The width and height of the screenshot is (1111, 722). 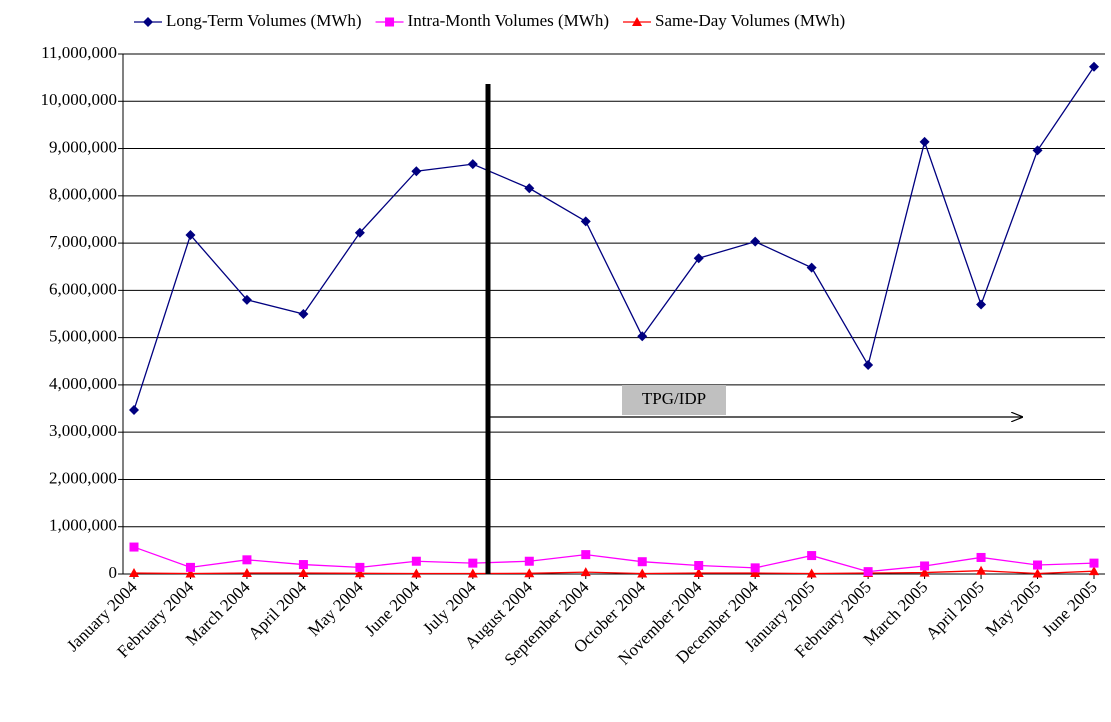 What do you see at coordinates (955, 610) in the screenshot?
I see `x-tick-label: April 2005` at bounding box center [955, 610].